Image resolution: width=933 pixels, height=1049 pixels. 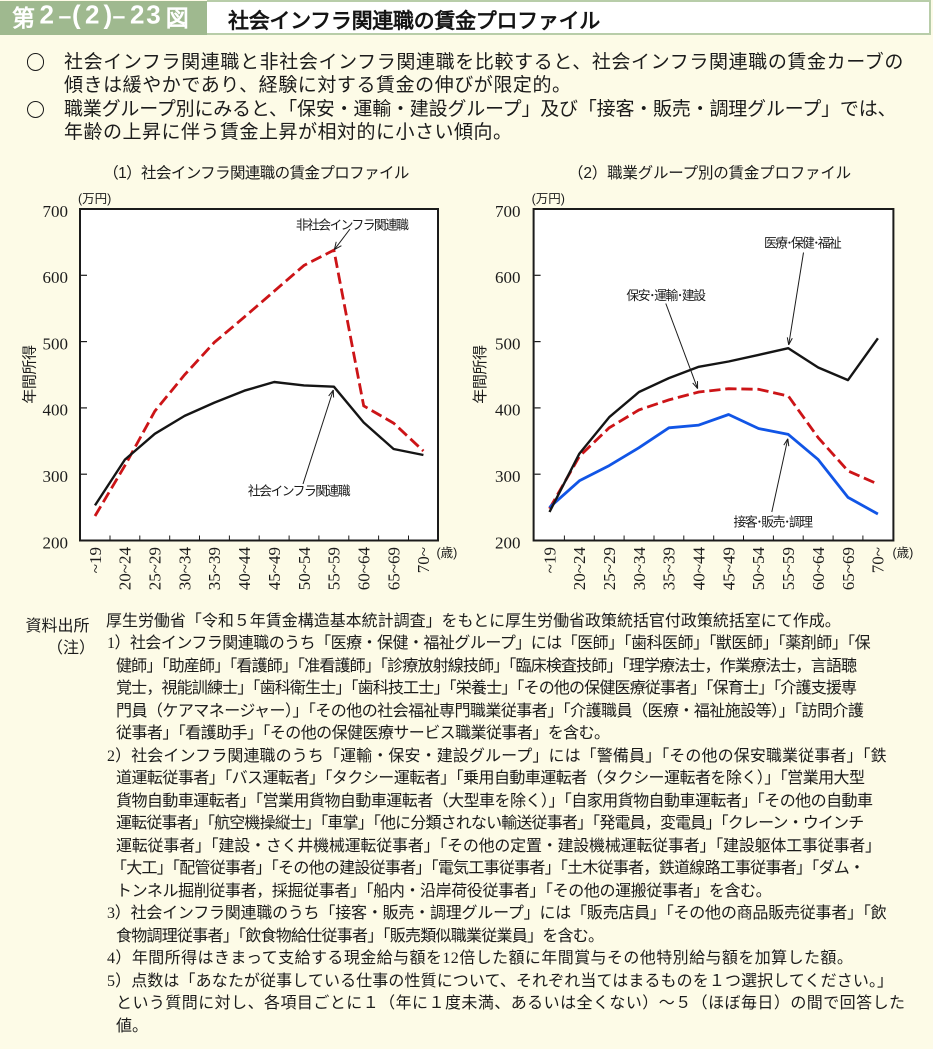 I want to click on svg-text: 保安･運輸･建設, so click(x=666, y=295).